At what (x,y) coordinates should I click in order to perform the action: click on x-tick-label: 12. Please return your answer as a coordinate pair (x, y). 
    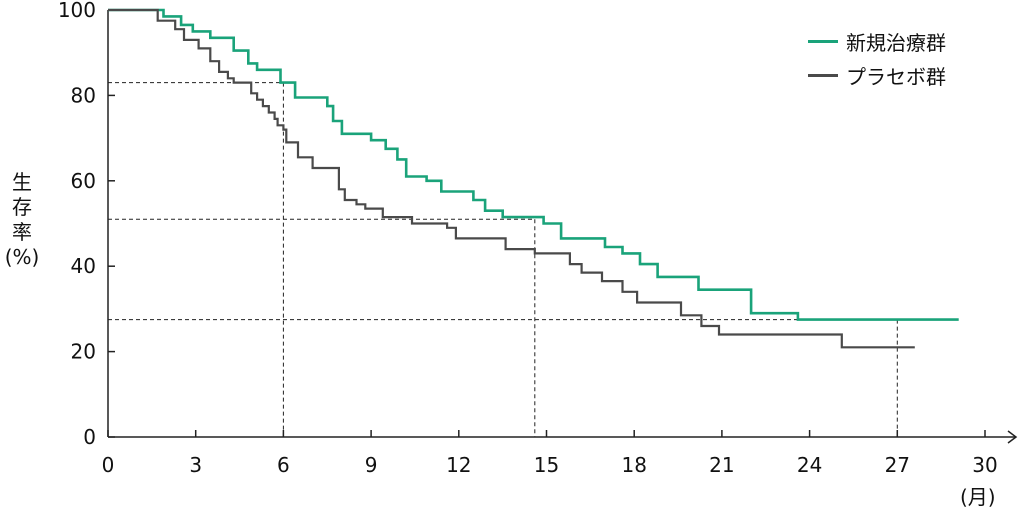
    Looking at the image, I should click on (458, 465).